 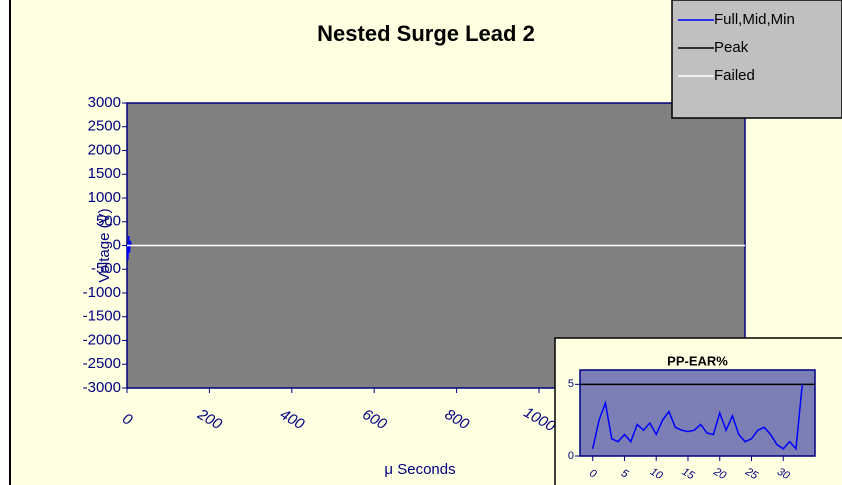 What do you see at coordinates (102, 292) in the screenshot?
I see `y-tick-label: -1000` at bounding box center [102, 292].